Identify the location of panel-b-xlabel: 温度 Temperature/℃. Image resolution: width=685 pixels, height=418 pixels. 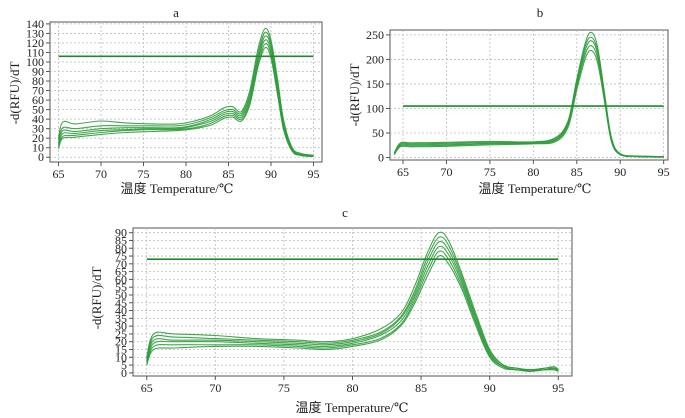
(535, 188).